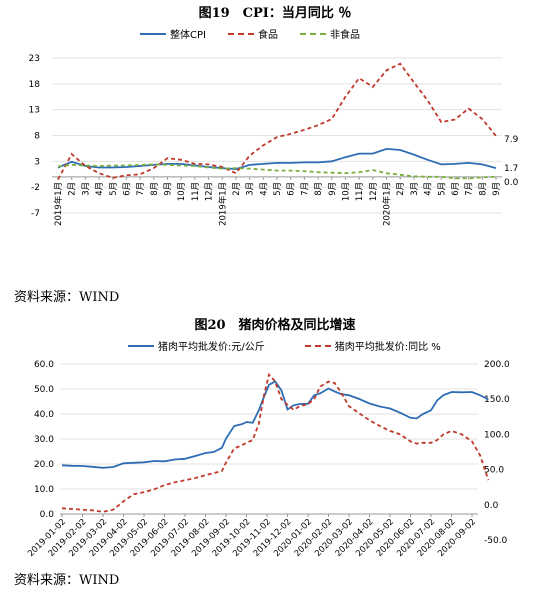 The image size is (550, 592). What do you see at coordinates (277, 171) in the screenshot?
I see `series-line-nonfood` at bounding box center [277, 171].